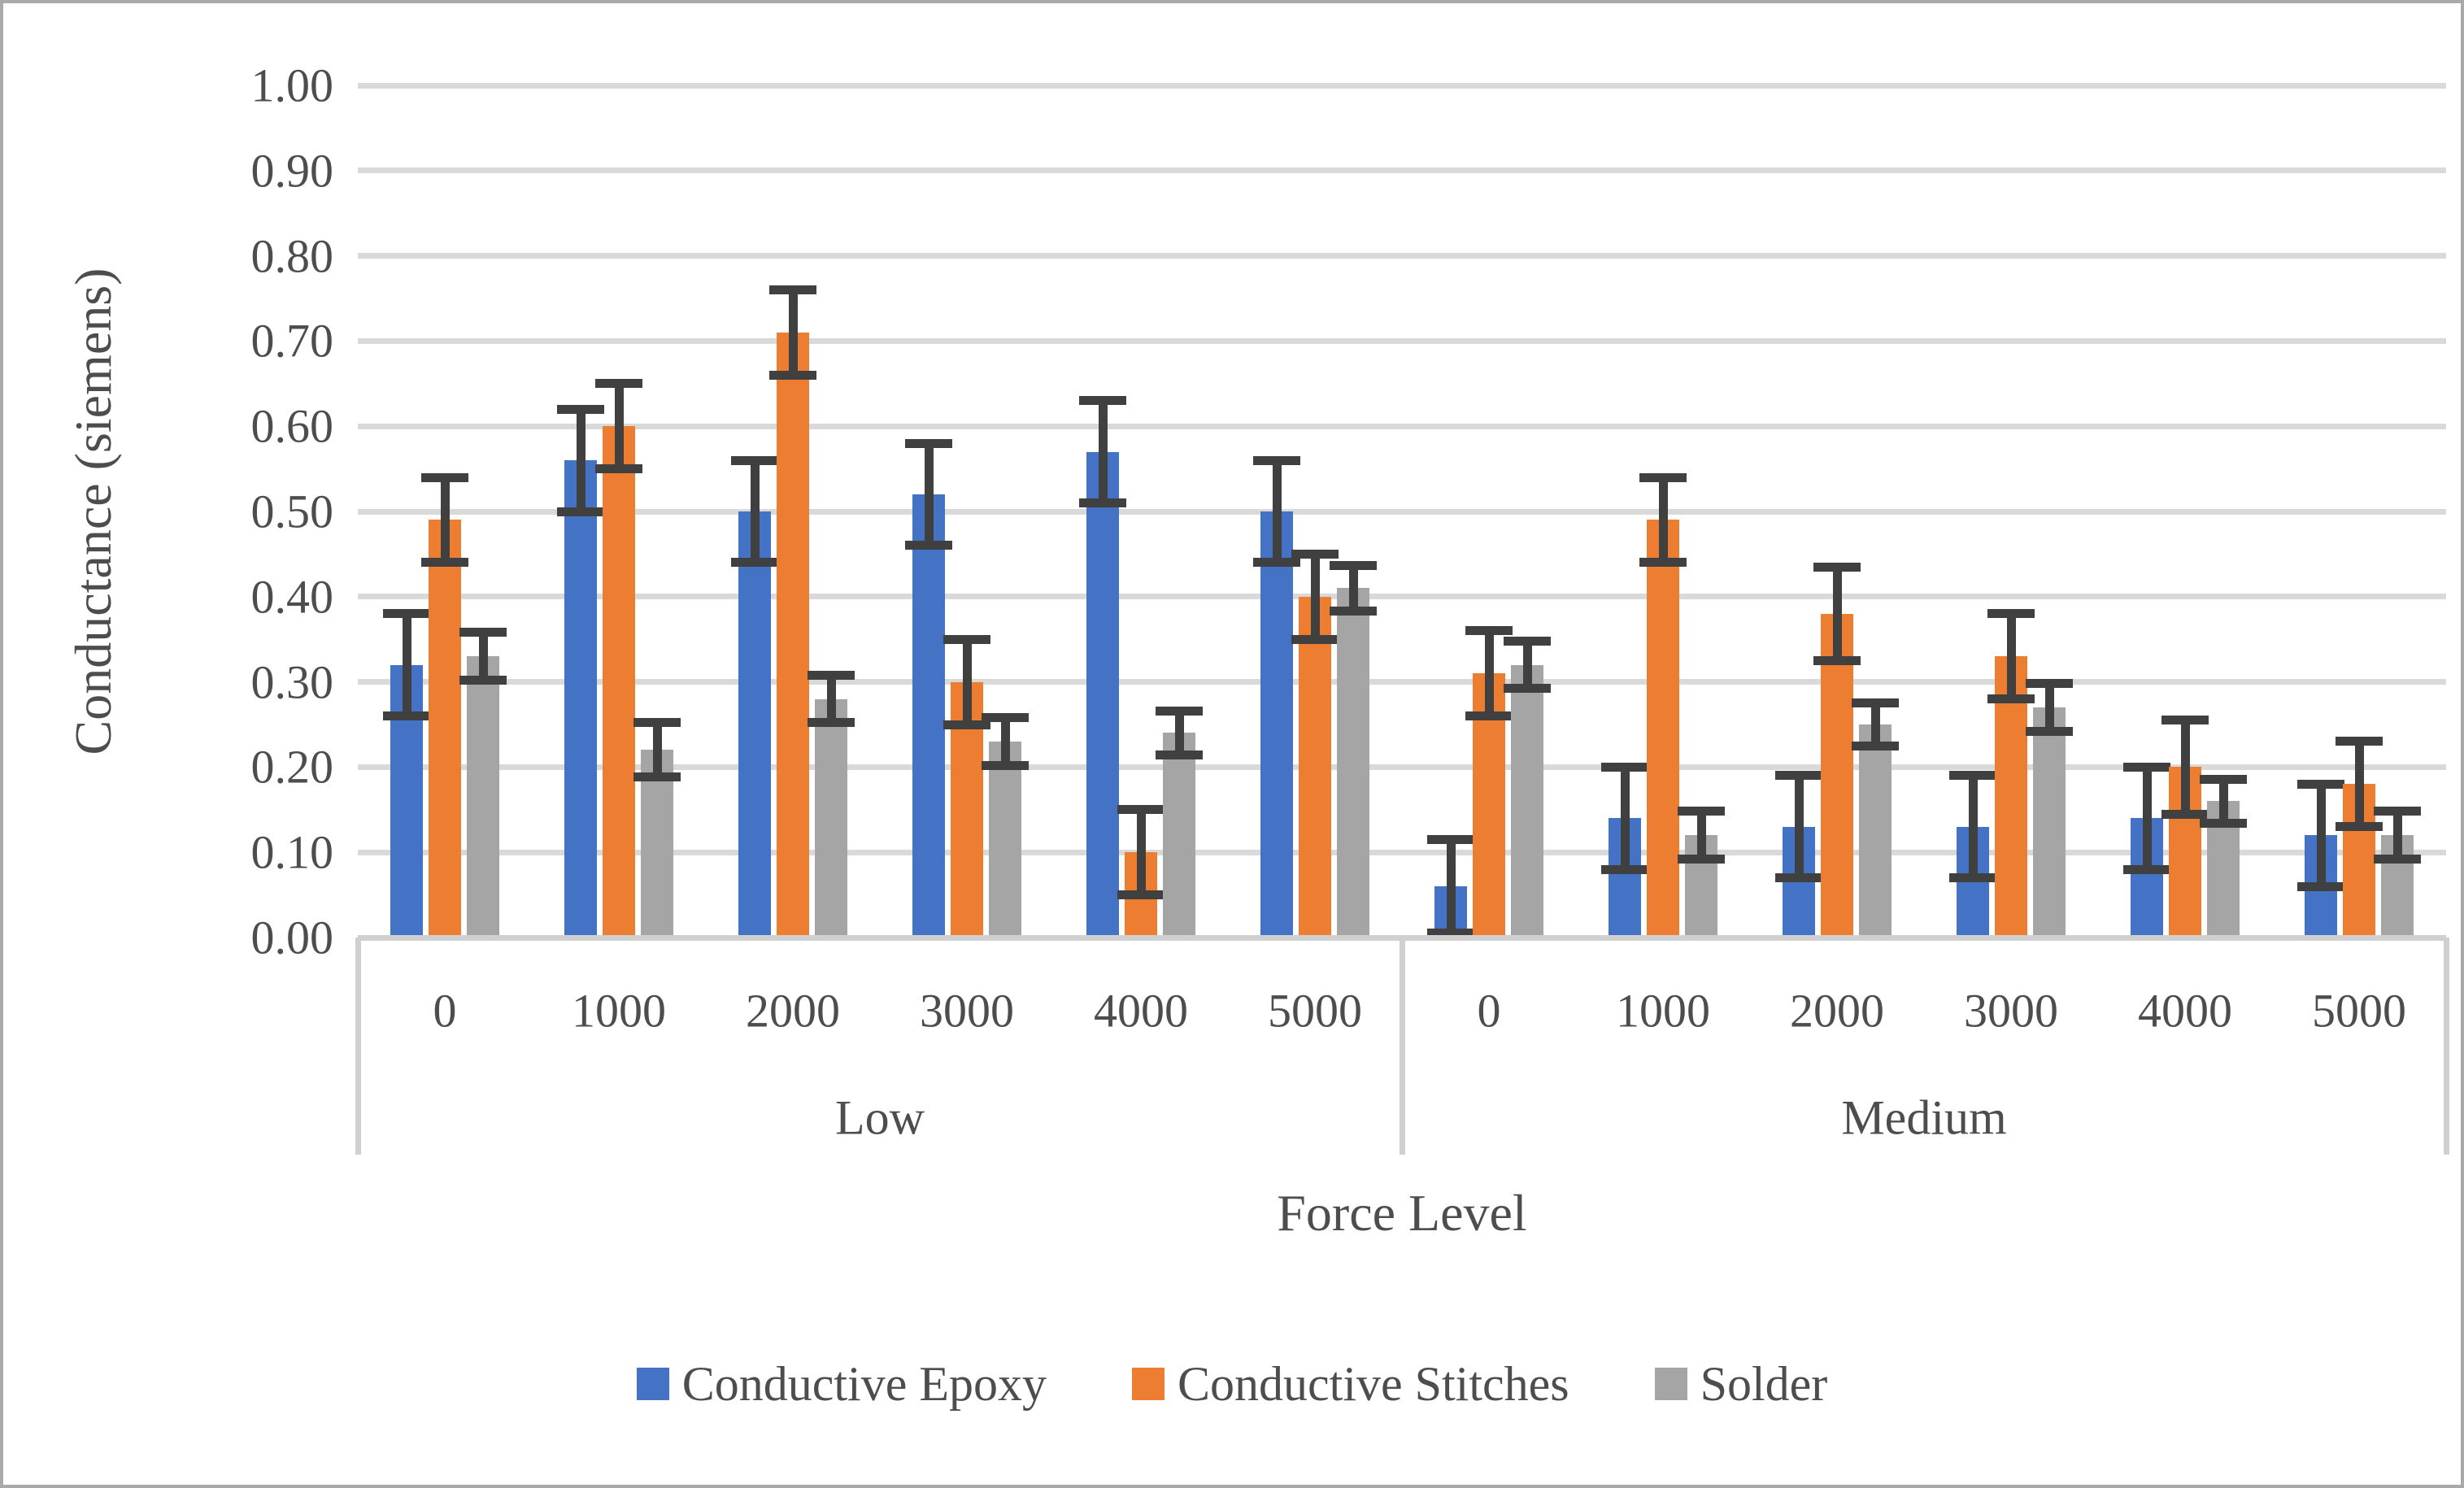 The image size is (2464, 1488). Describe the element at coordinates (292, 852) in the screenshot. I see `y-tick-label: 0.10` at that location.